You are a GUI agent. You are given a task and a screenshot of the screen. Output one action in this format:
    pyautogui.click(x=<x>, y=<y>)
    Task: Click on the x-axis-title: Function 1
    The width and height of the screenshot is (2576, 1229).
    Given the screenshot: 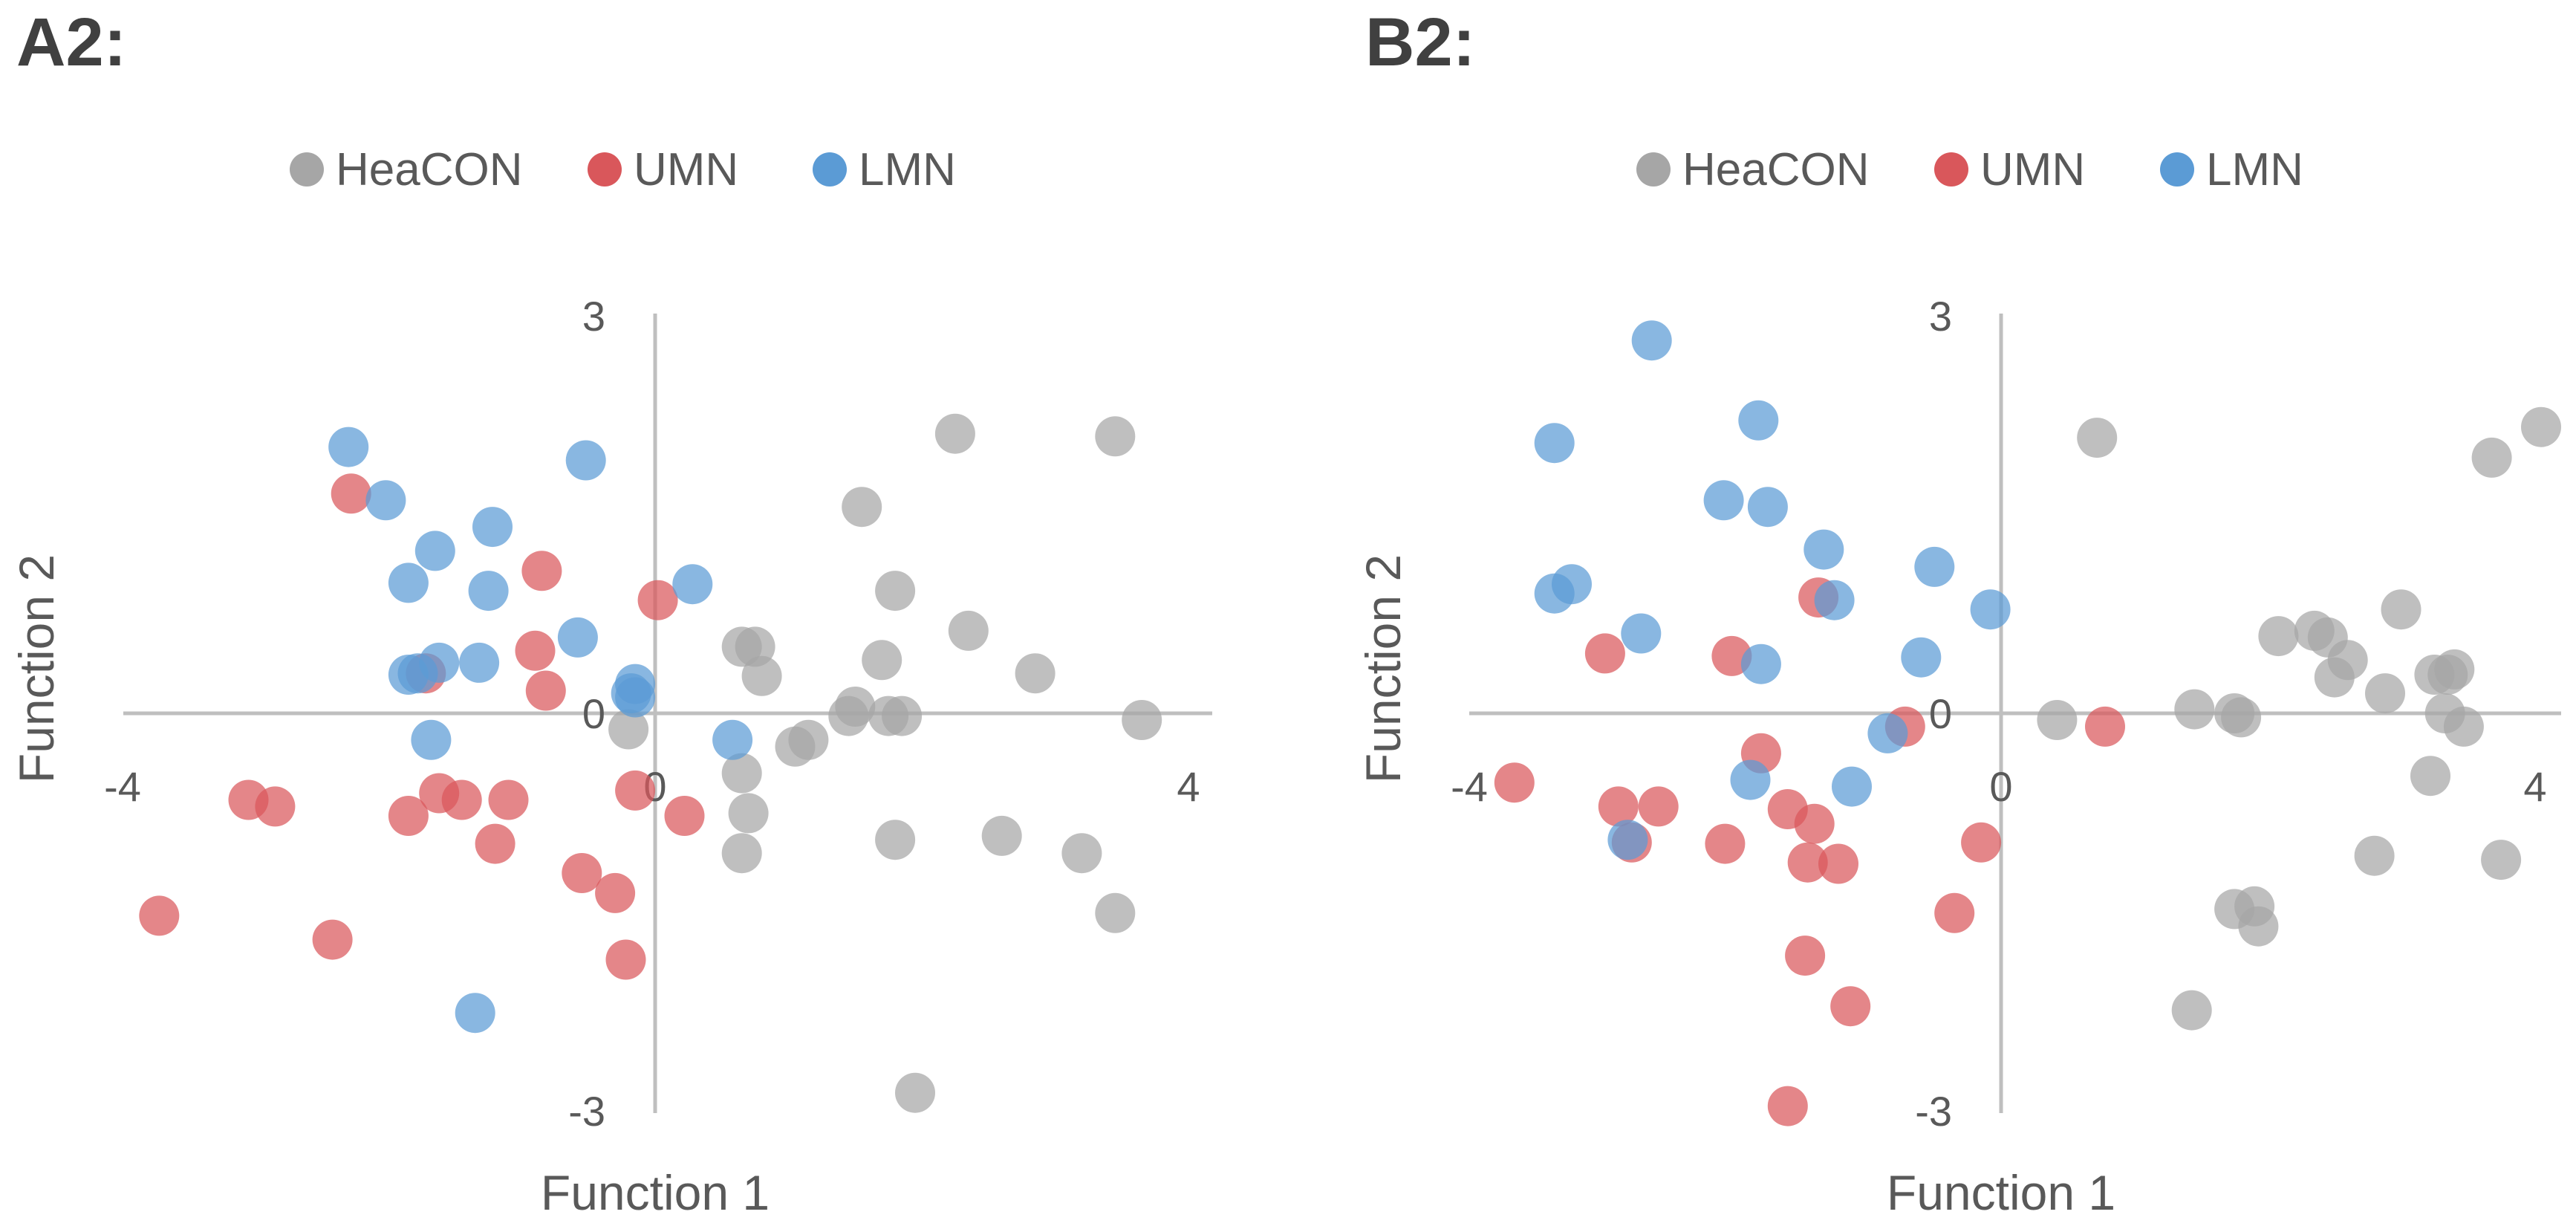 What is the action you would take?
    pyautogui.click(x=655, y=1192)
    